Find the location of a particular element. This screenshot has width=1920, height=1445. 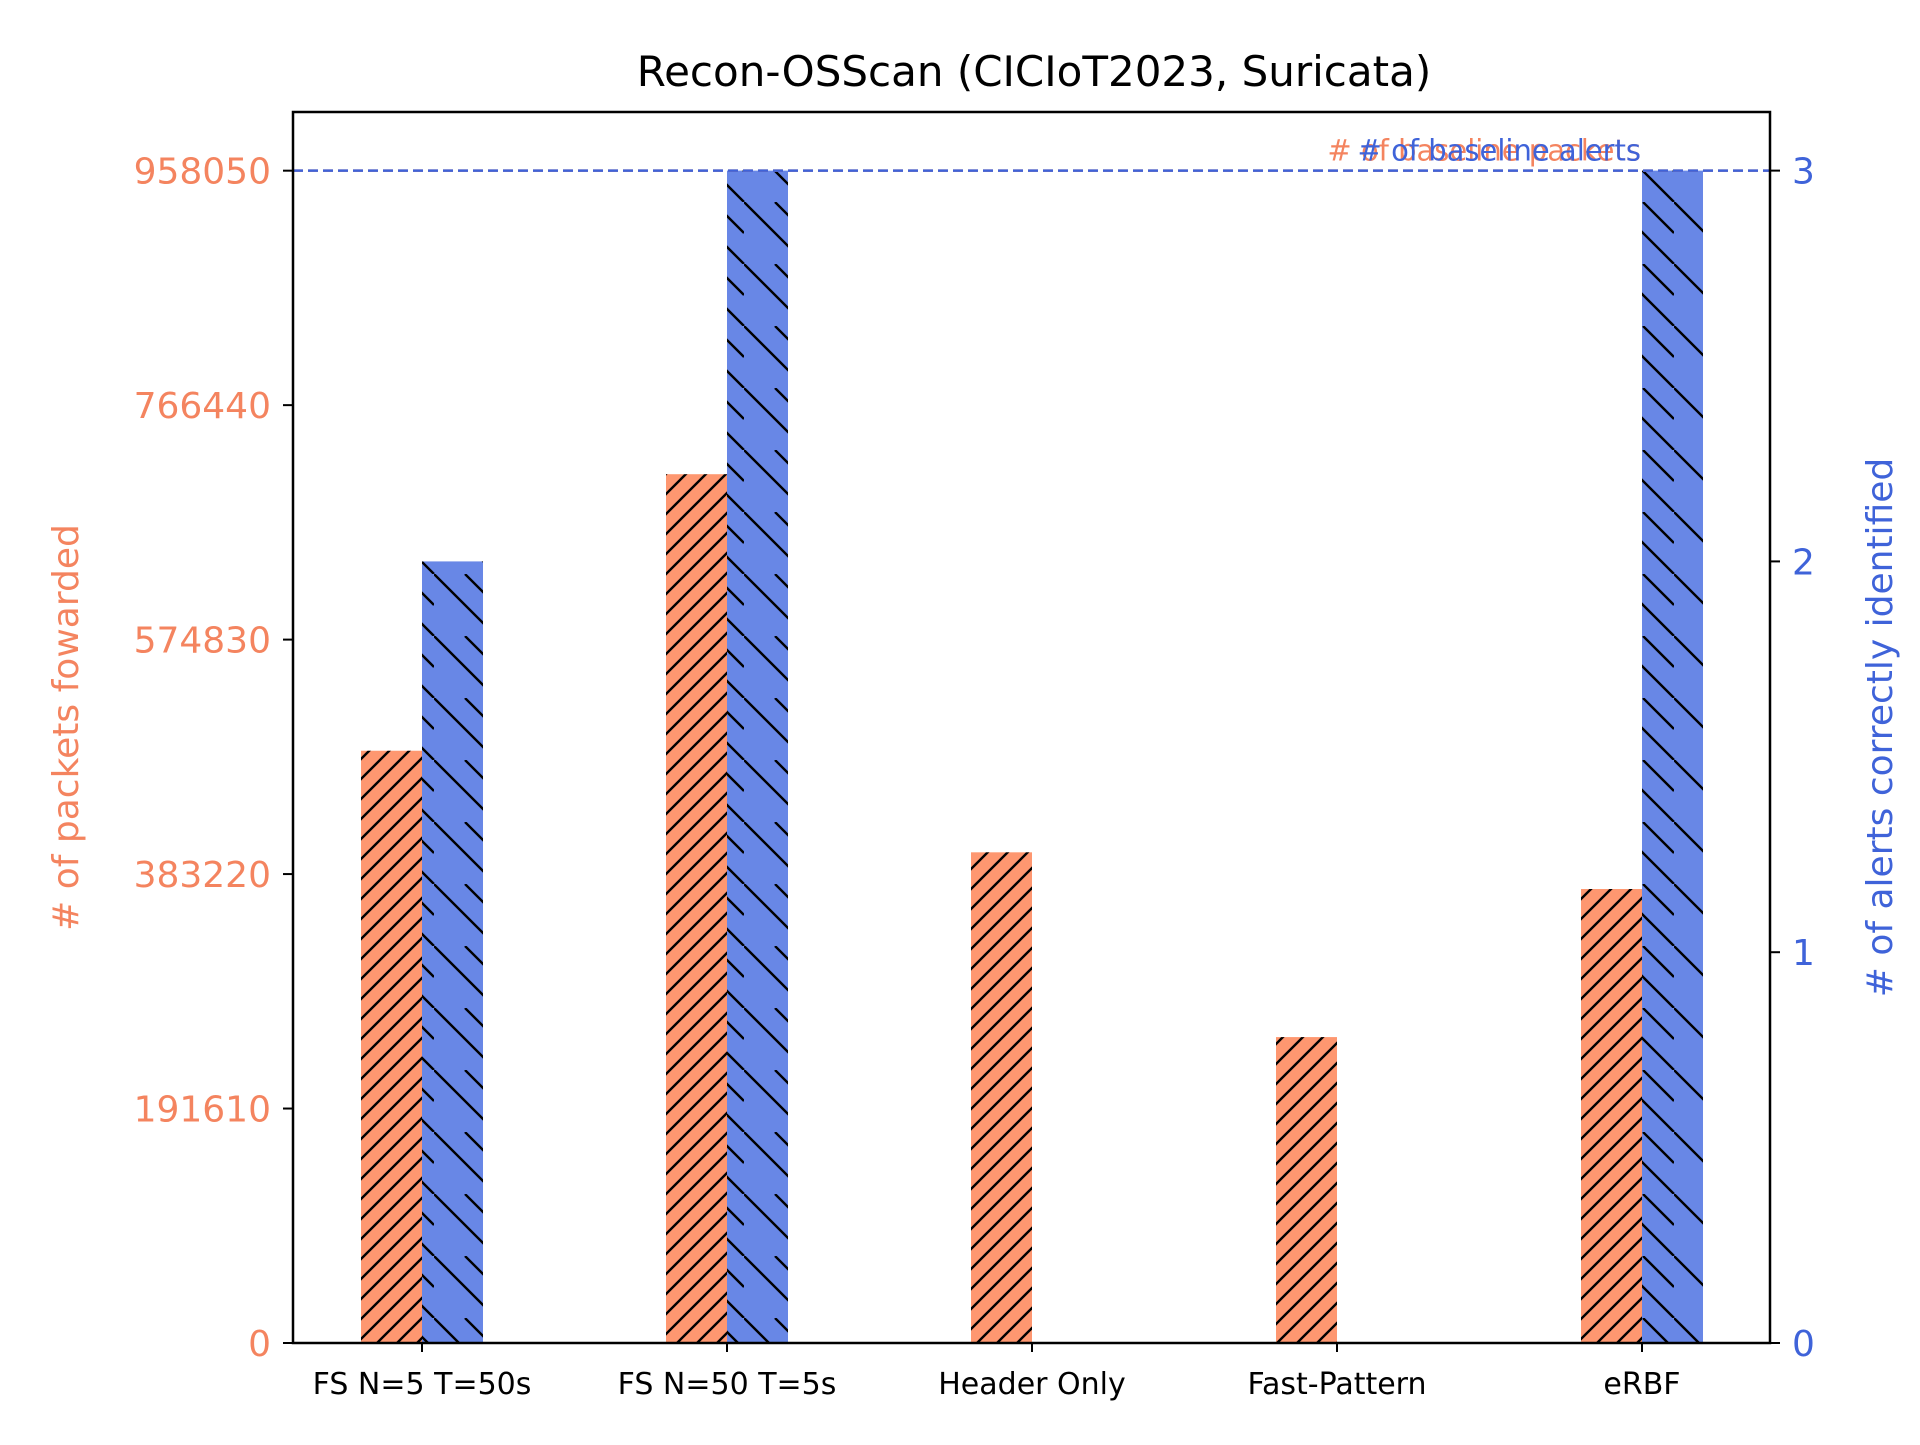

right-tick-label-3: 3 is located at coordinates (1803, 172).